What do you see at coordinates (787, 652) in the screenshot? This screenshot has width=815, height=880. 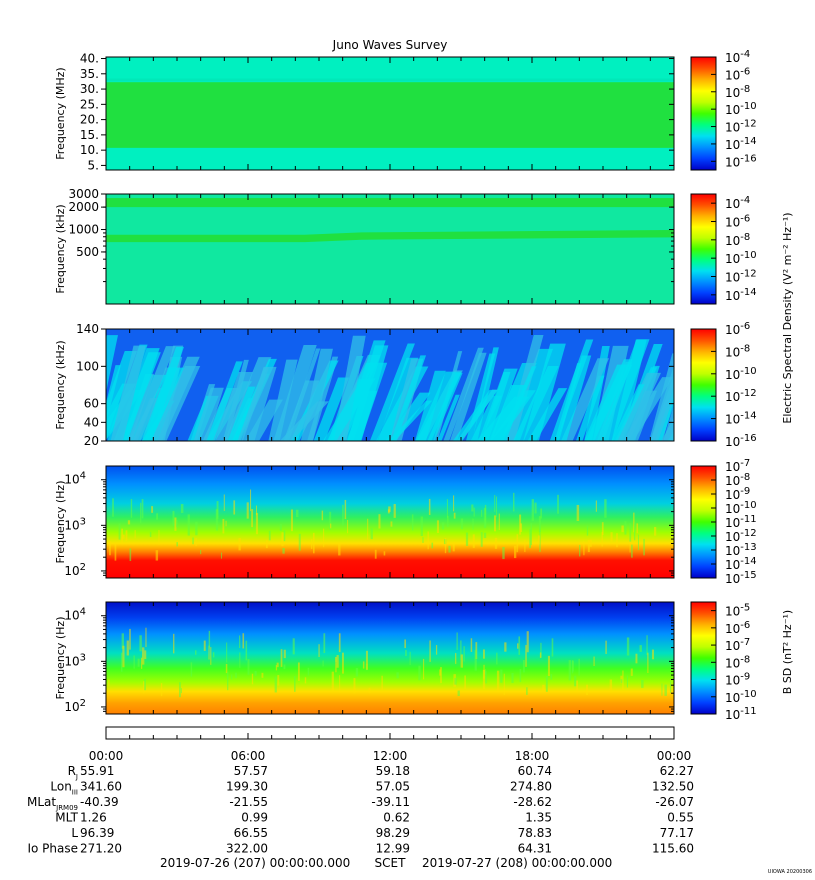 I see `magnetic-colorbar-title: B SD (nT² Hz⁻¹)` at bounding box center [787, 652].